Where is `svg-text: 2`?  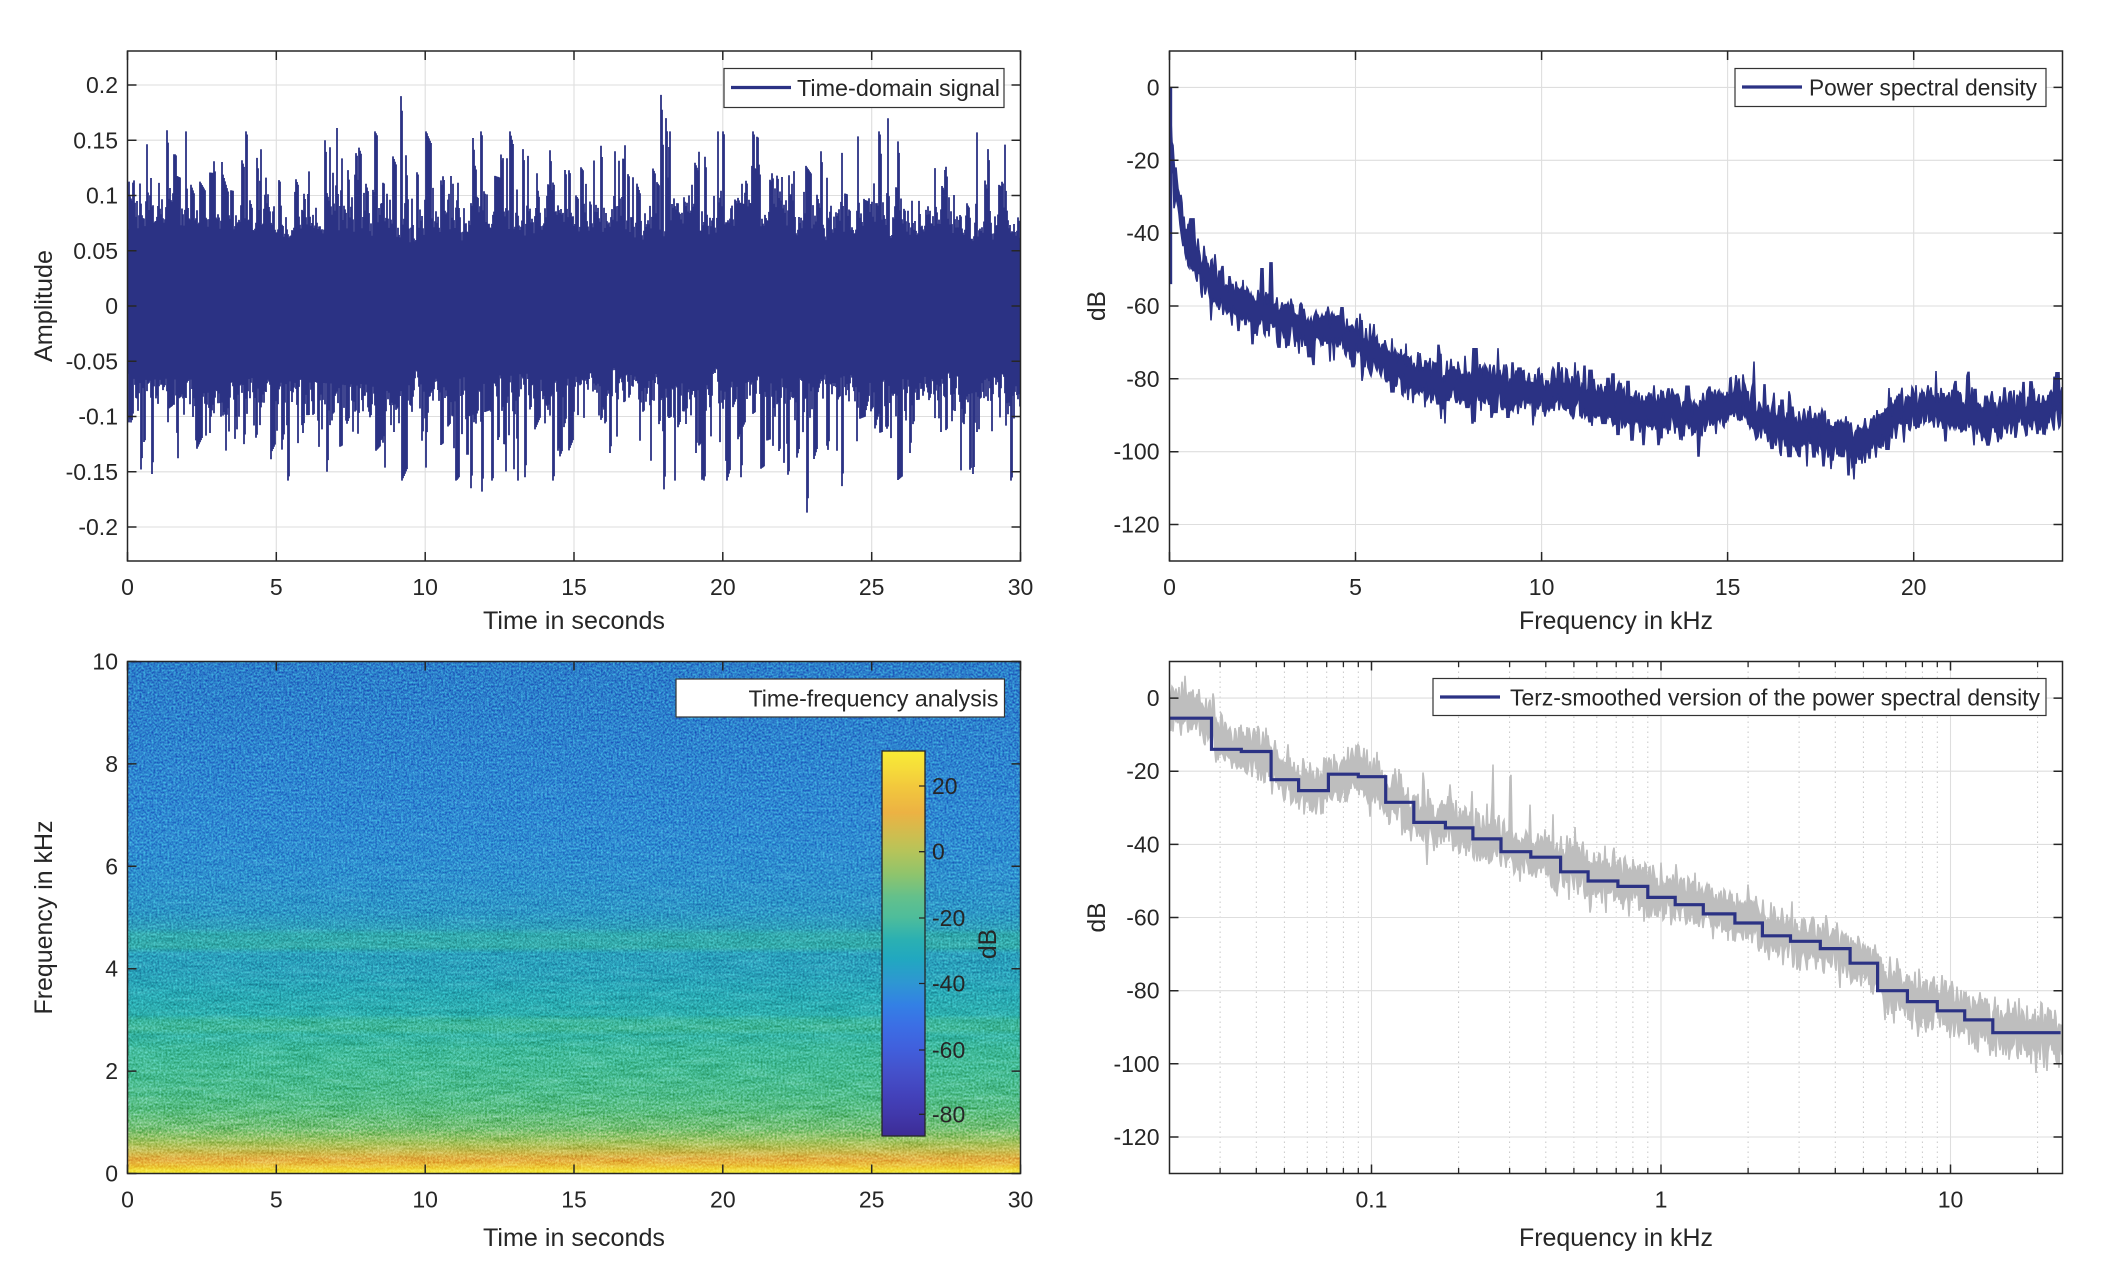
svg-text: 2 is located at coordinates (111, 1071).